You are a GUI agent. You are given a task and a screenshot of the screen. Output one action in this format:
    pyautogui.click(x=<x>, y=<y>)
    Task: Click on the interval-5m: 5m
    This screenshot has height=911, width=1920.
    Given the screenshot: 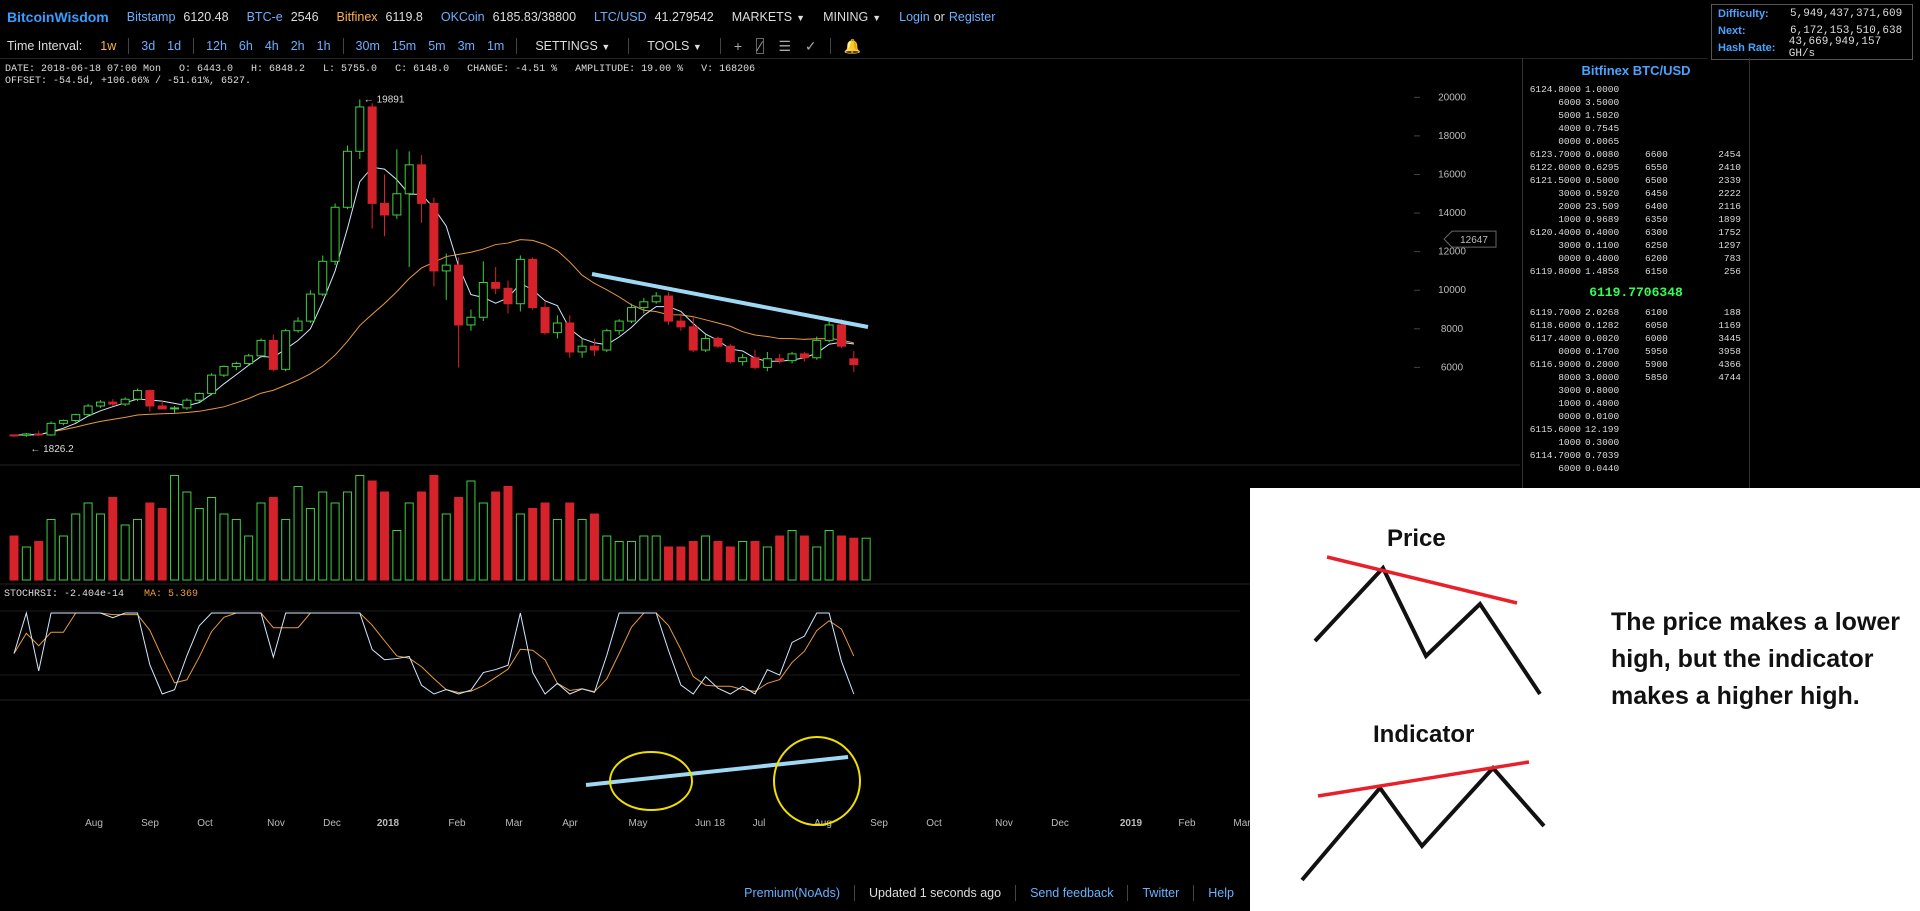 What is the action you would take?
    pyautogui.click(x=437, y=46)
    